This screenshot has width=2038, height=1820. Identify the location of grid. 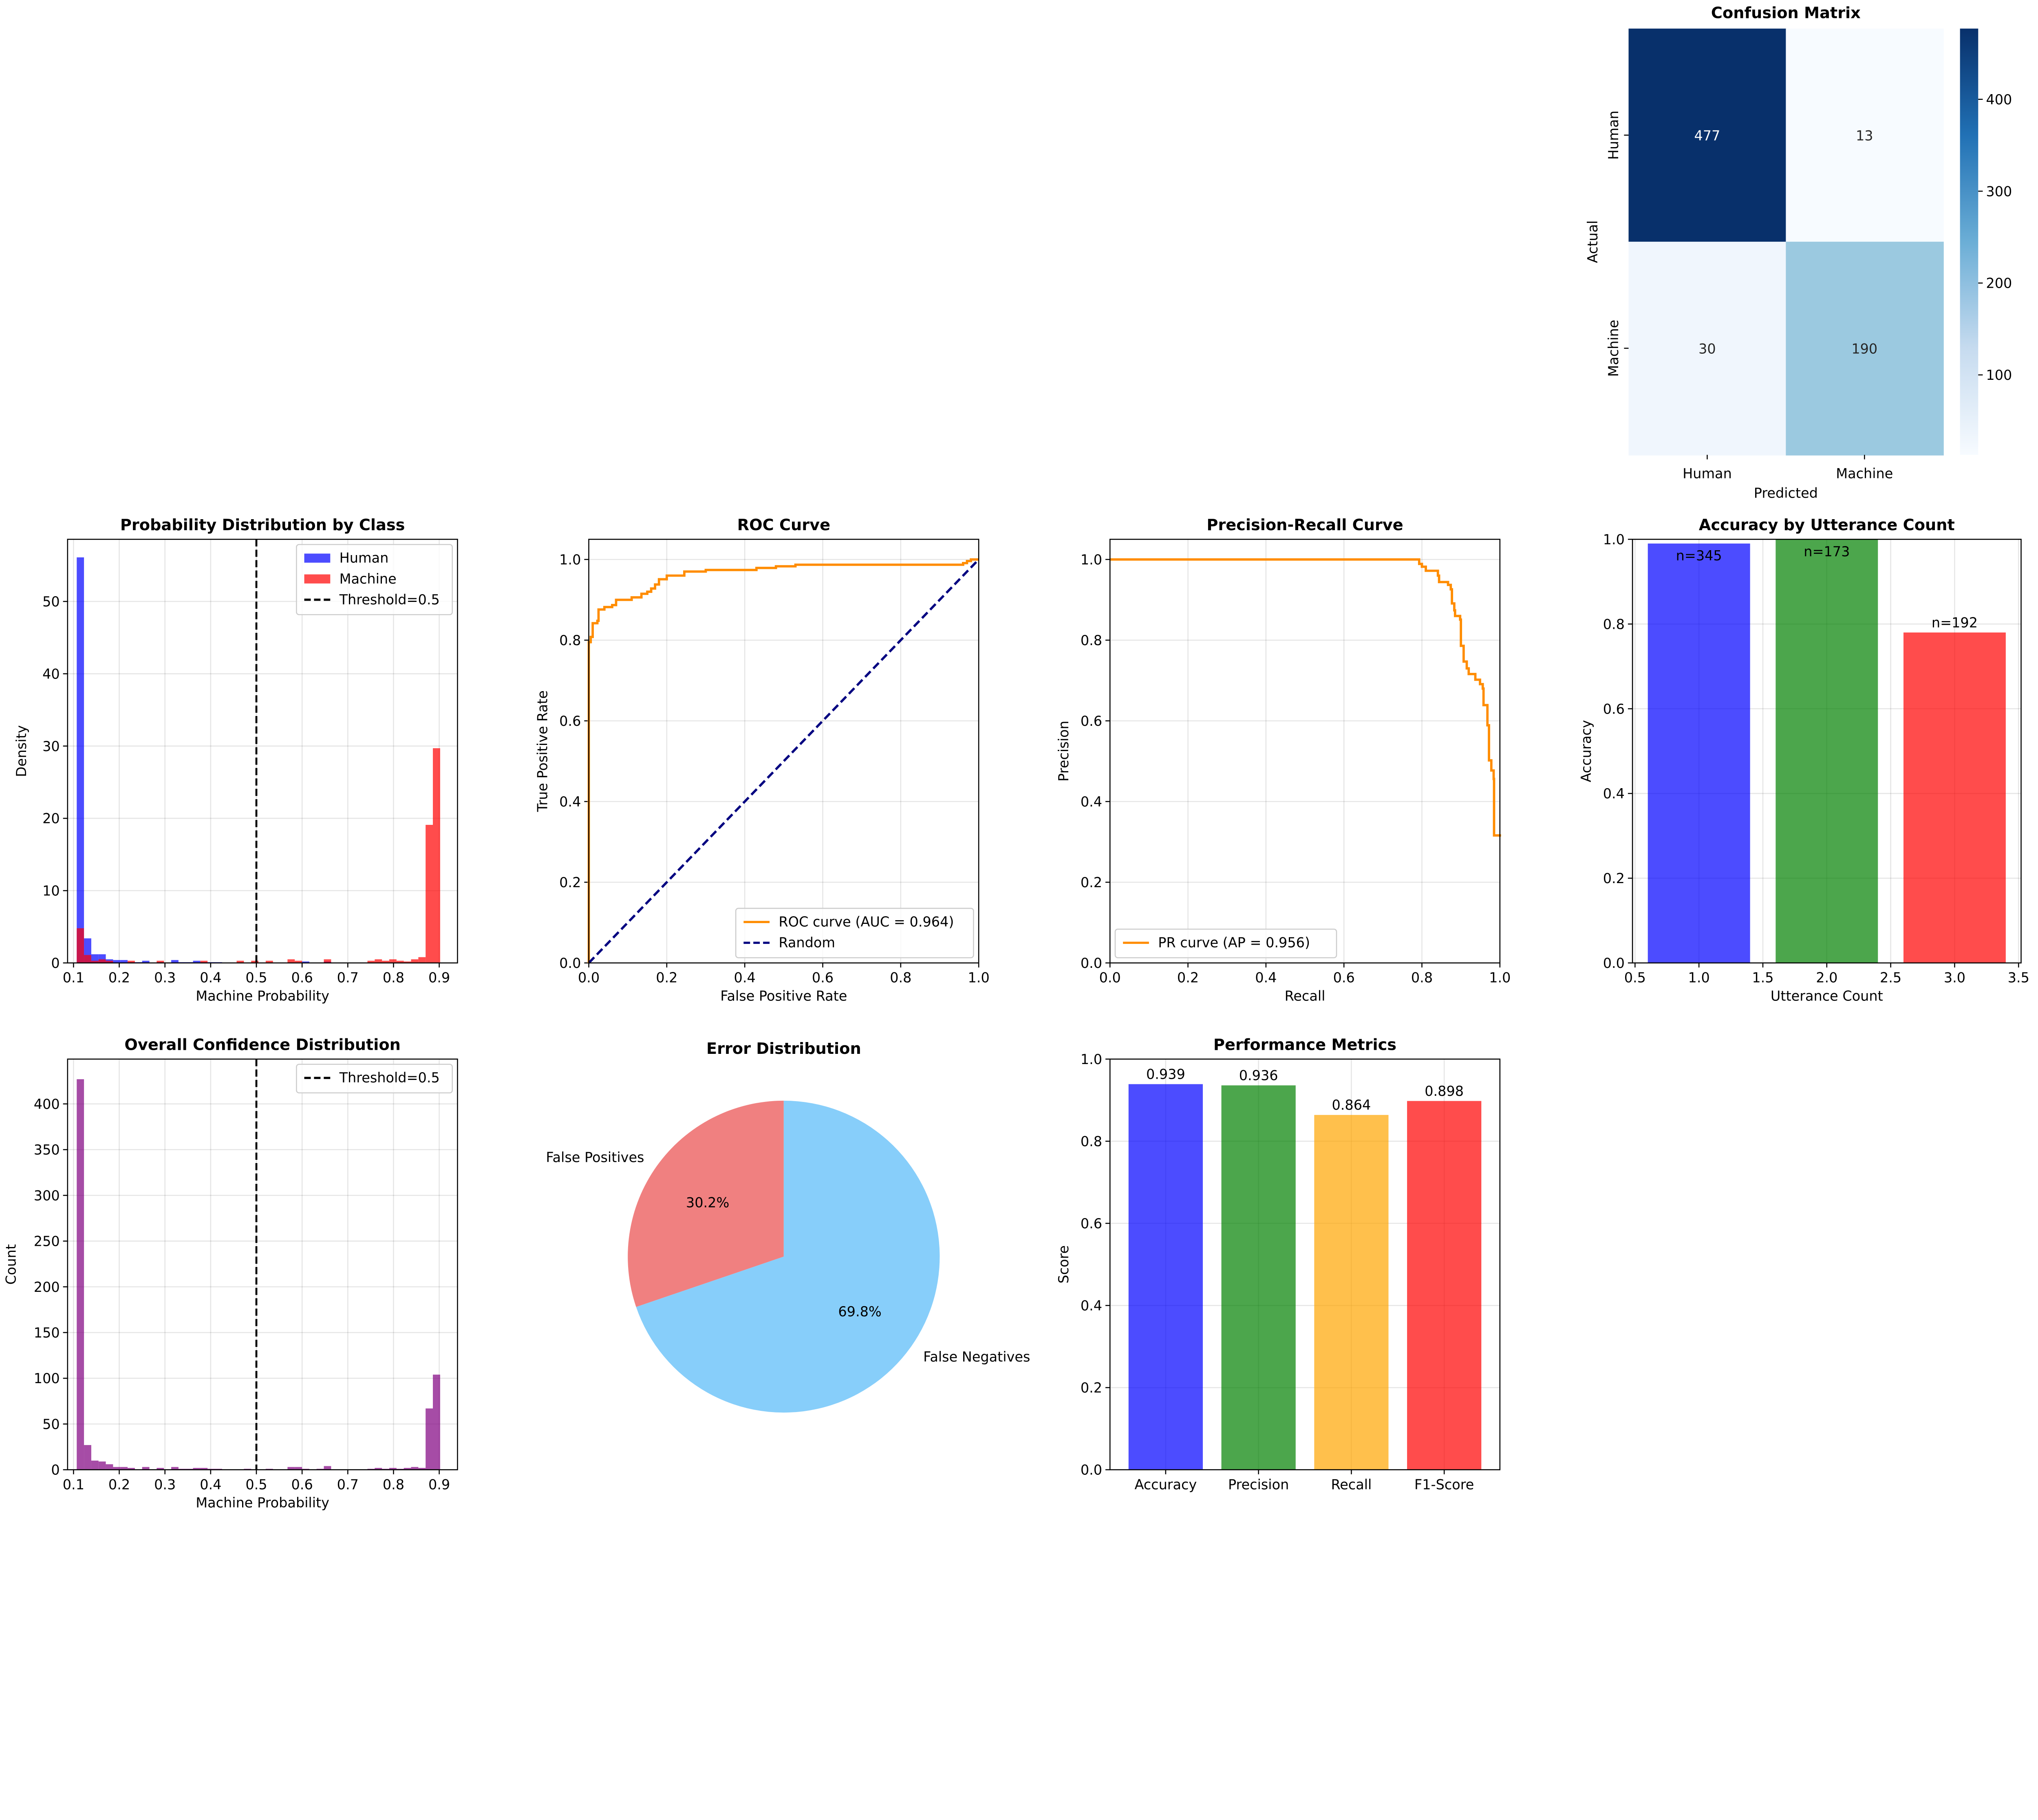
(784, 752).